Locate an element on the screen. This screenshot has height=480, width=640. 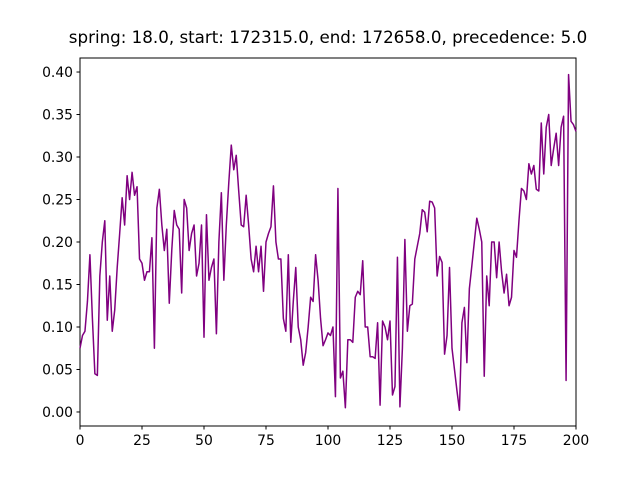
y-tick-label: 0.25 is located at coordinates (57, 201).